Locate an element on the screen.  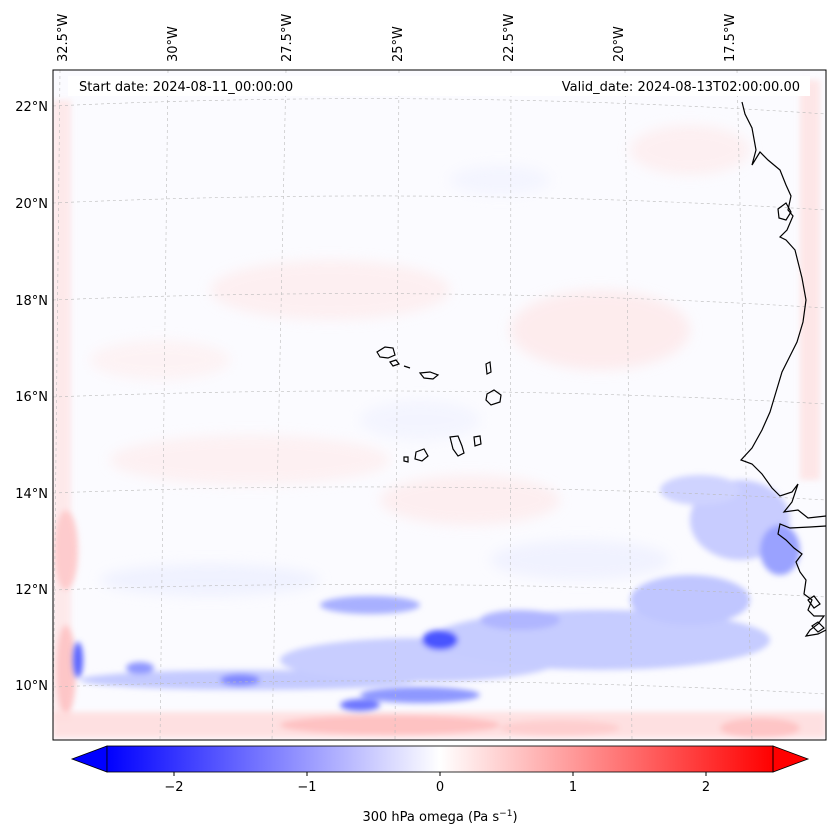
west-africa-coast is located at coordinates (783, 369).